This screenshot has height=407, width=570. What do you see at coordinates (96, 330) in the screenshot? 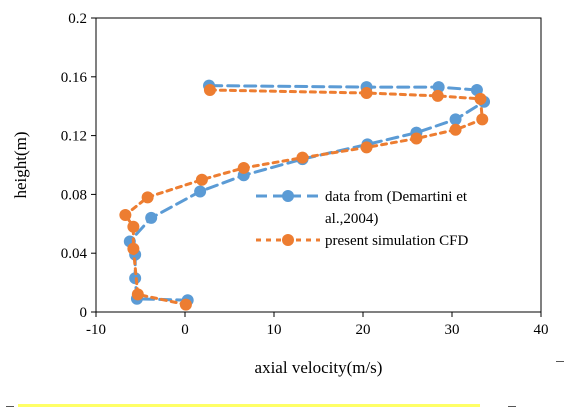
I see `x-tick-label: -10` at bounding box center [96, 330].